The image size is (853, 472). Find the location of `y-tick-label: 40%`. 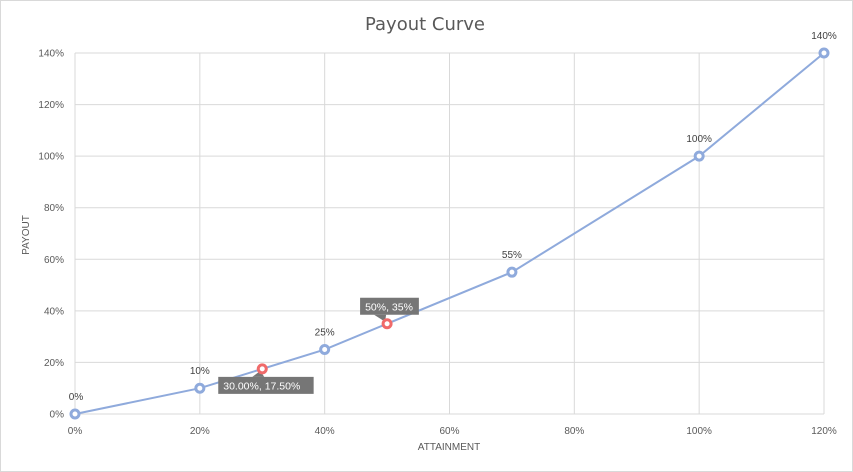

y-tick-label: 40% is located at coordinates (54, 311).